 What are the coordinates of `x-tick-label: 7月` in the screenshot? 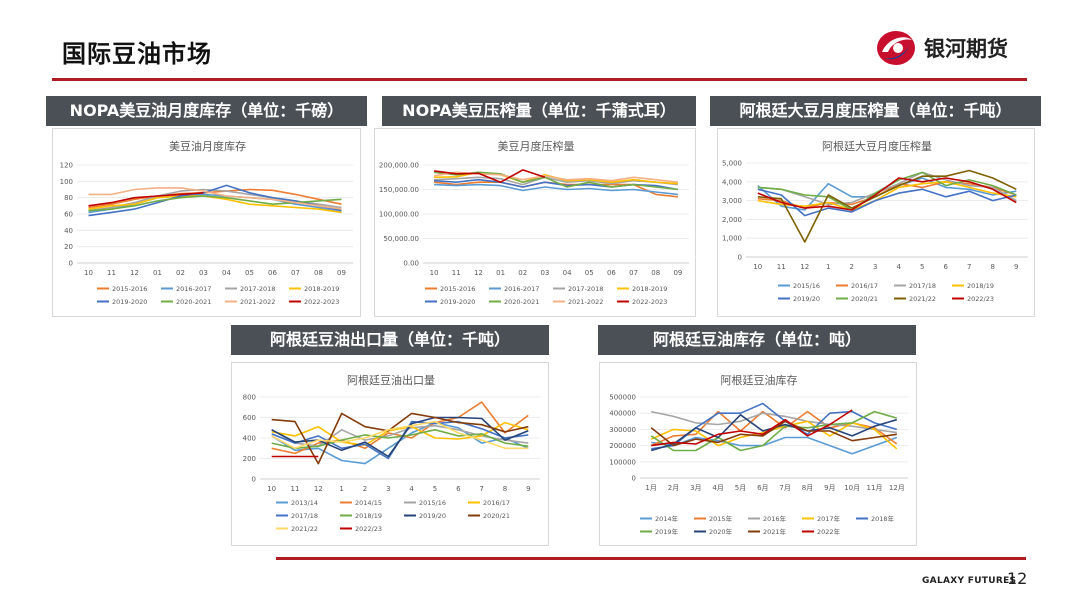 It's located at (784, 488).